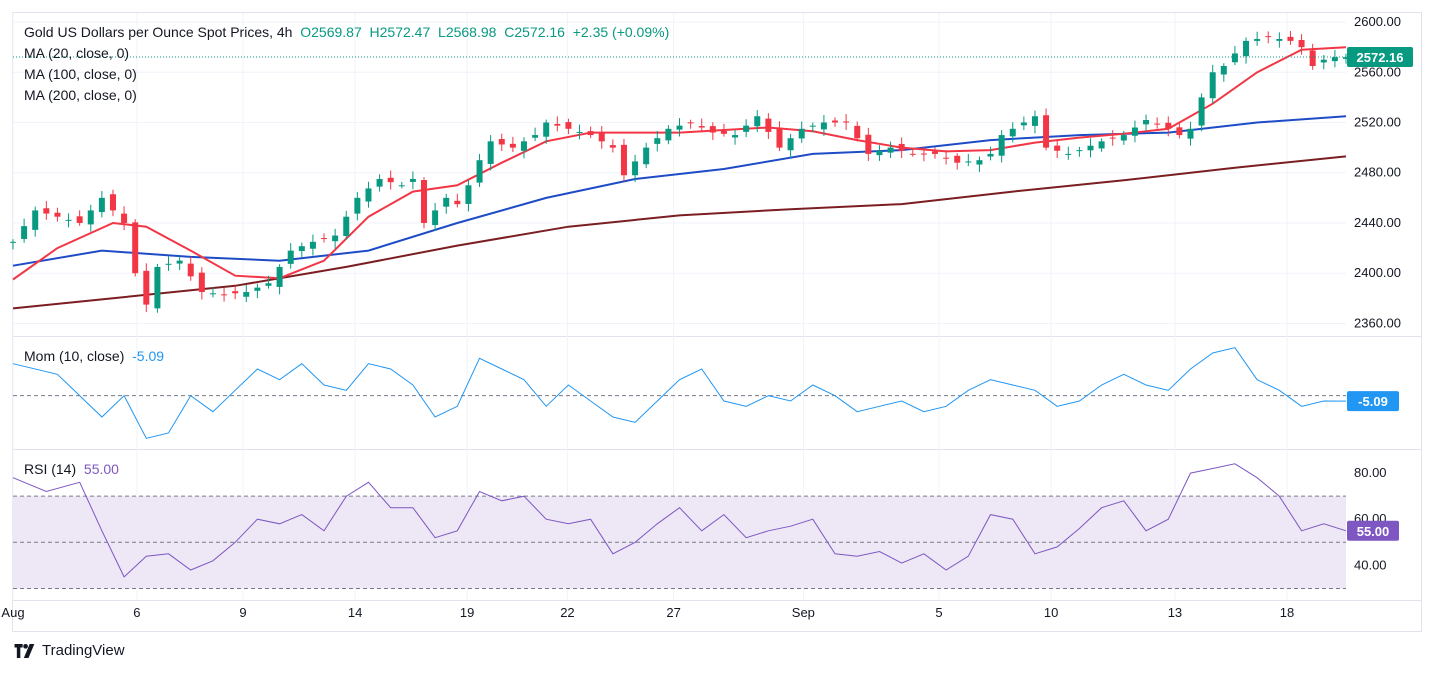 Image resolution: width=1434 pixels, height=674 pixels. I want to click on rsi-legend: RSI (14) 55.00, so click(71, 469).